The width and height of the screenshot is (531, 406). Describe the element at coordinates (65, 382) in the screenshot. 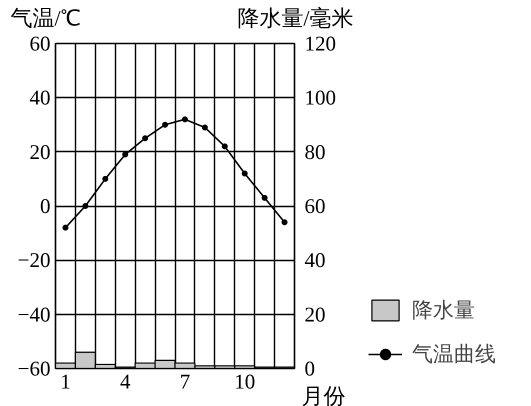

I see `x-tick-label: 1` at that location.